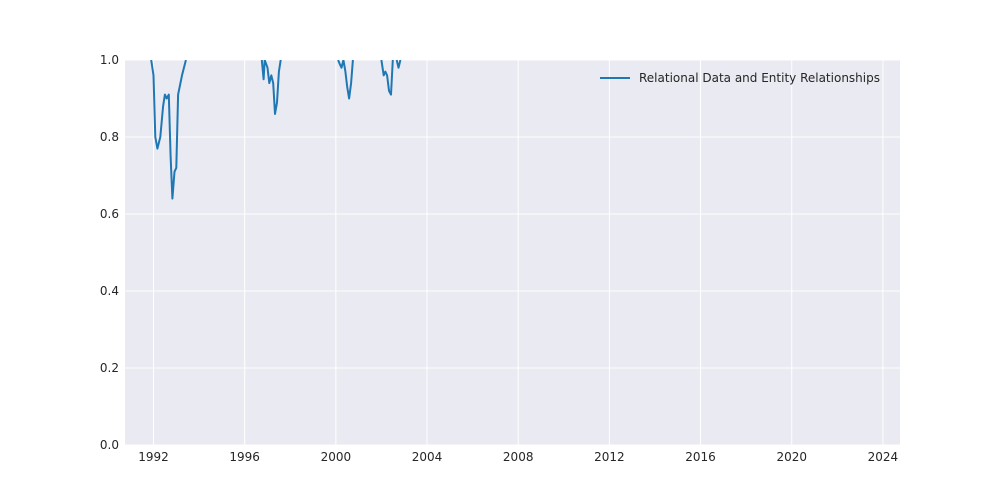  I want to click on x-tick-label: 1992, so click(153, 457).